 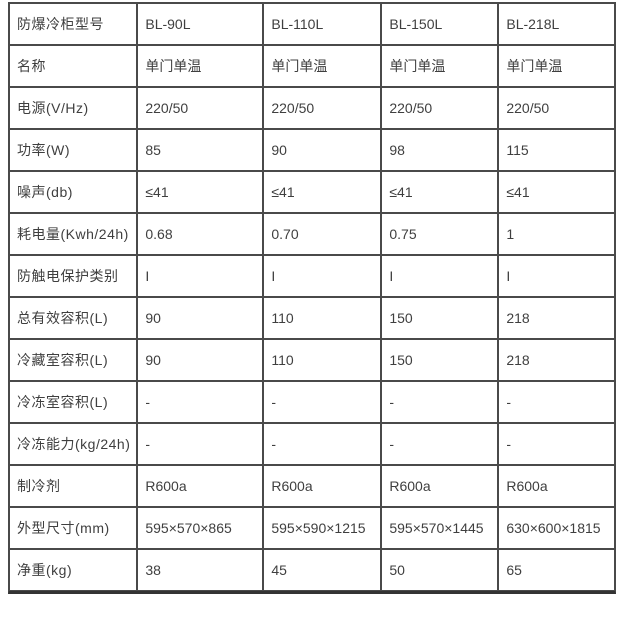 I want to click on table-row: 防触电保护类别 I I I I, so click(x=312, y=276).